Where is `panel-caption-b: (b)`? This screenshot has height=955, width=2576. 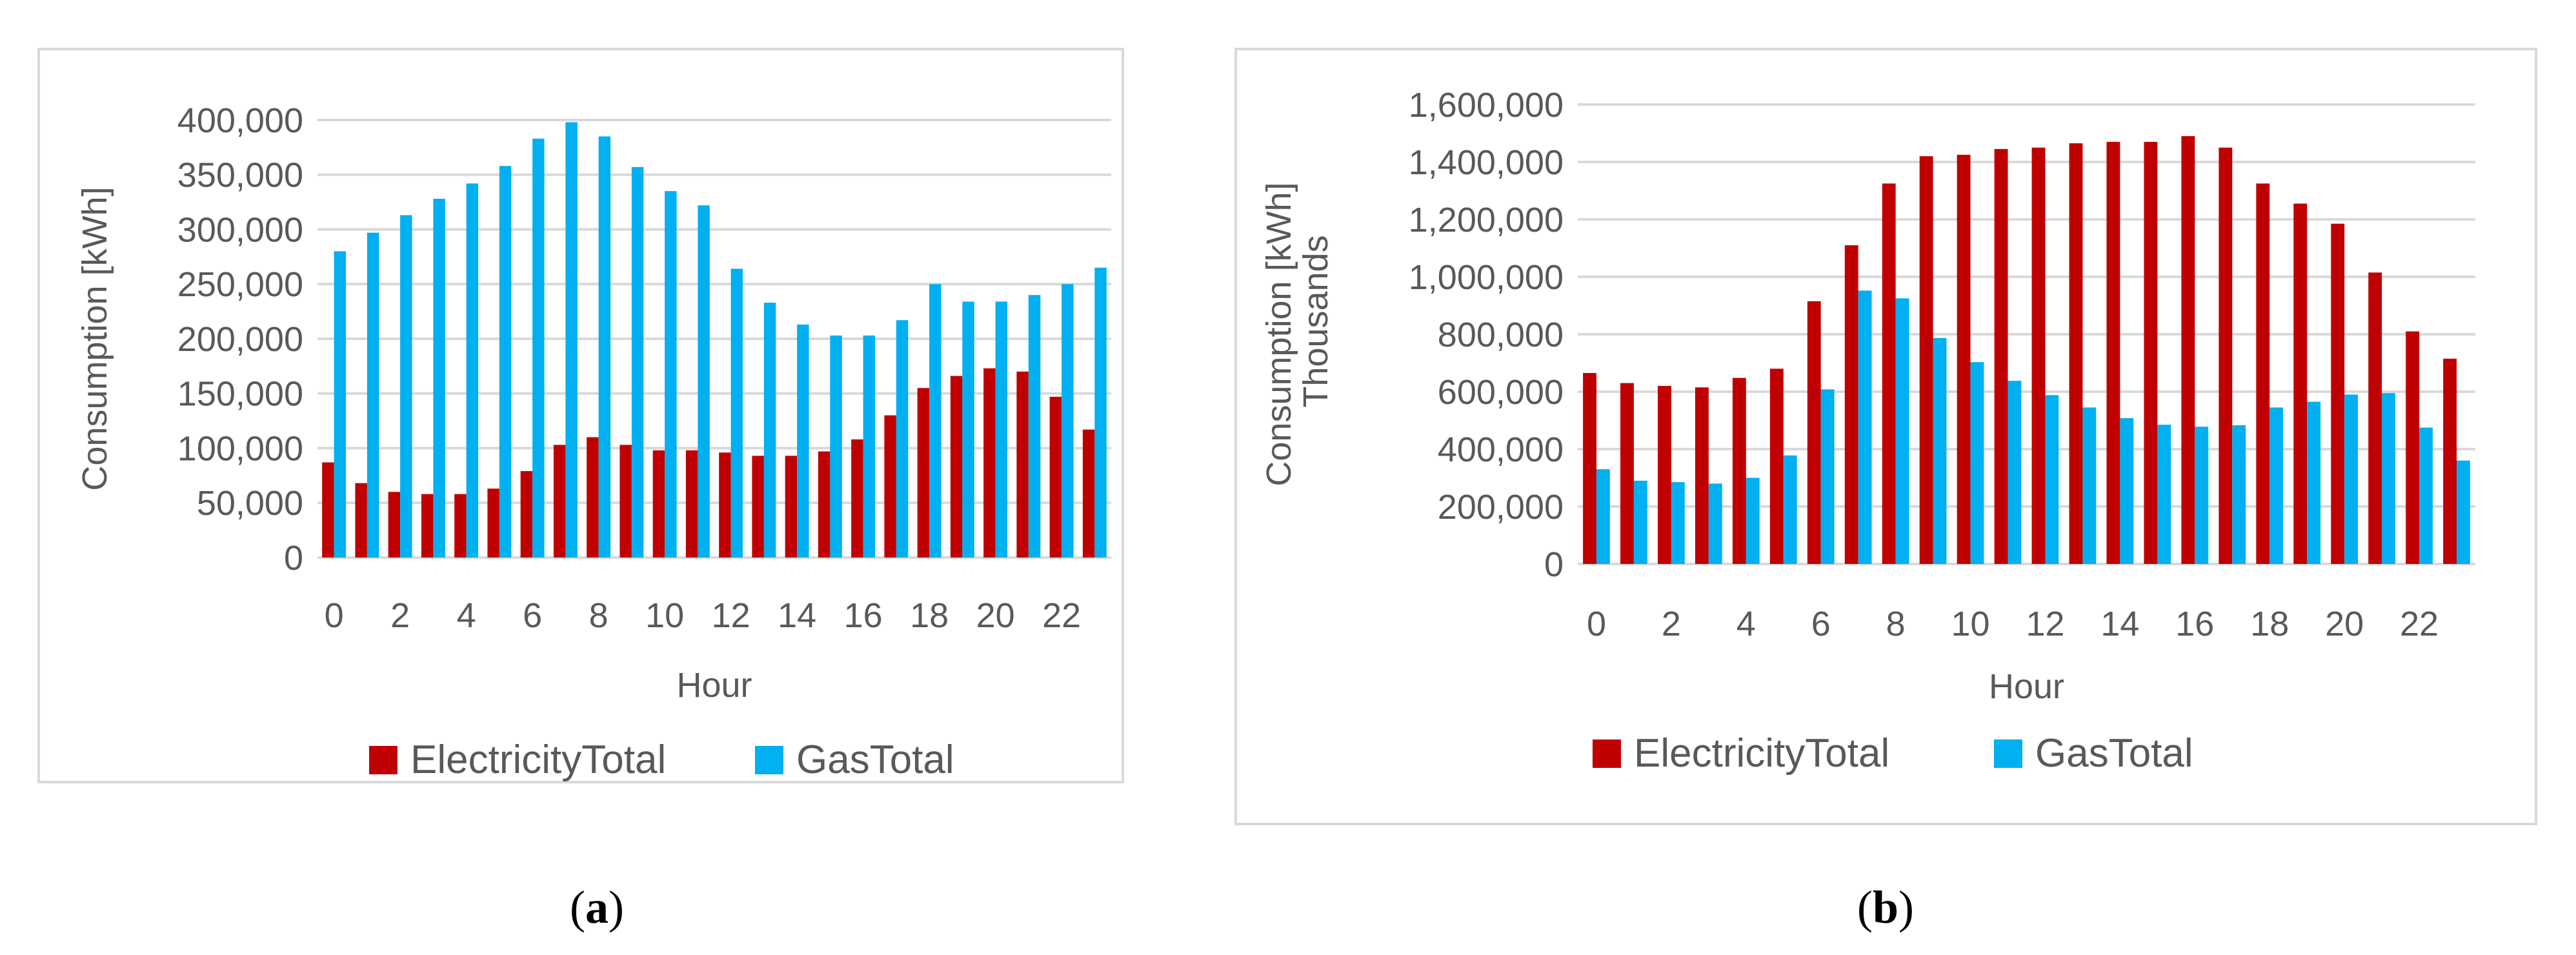
panel-caption-b: (b) is located at coordinates (1885, 907).